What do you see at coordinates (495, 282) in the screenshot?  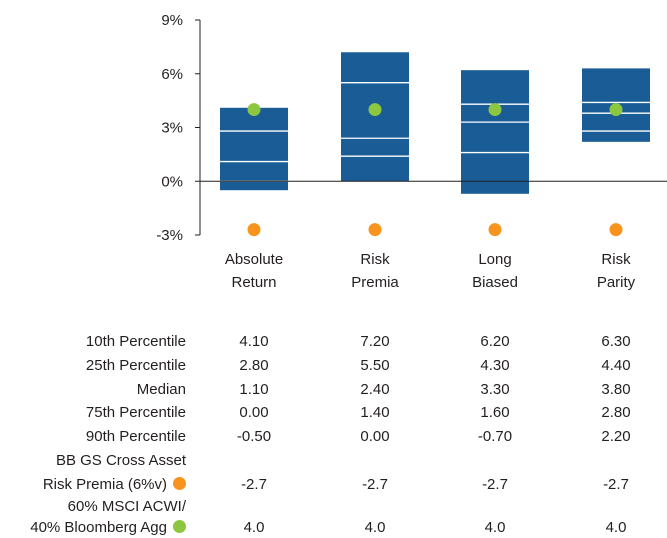 I see `x-tick-label: Biased` at bounding box center [495, 282].